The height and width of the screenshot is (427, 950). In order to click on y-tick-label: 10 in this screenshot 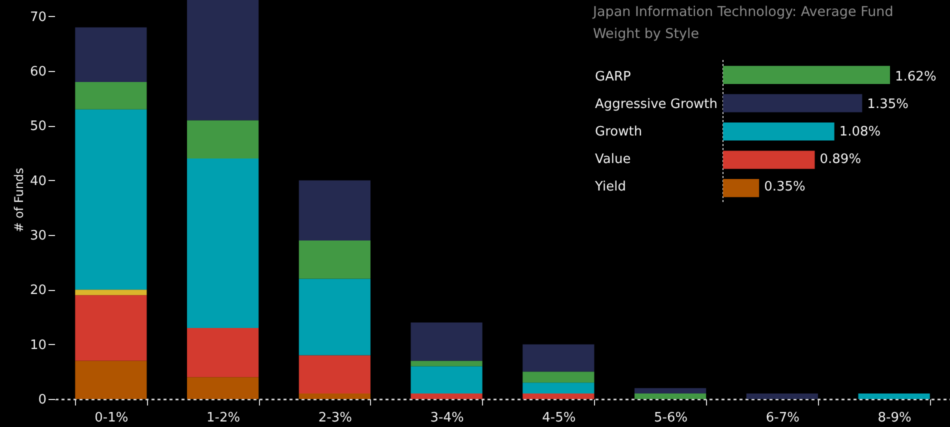, I will do `click(38, 345)`.